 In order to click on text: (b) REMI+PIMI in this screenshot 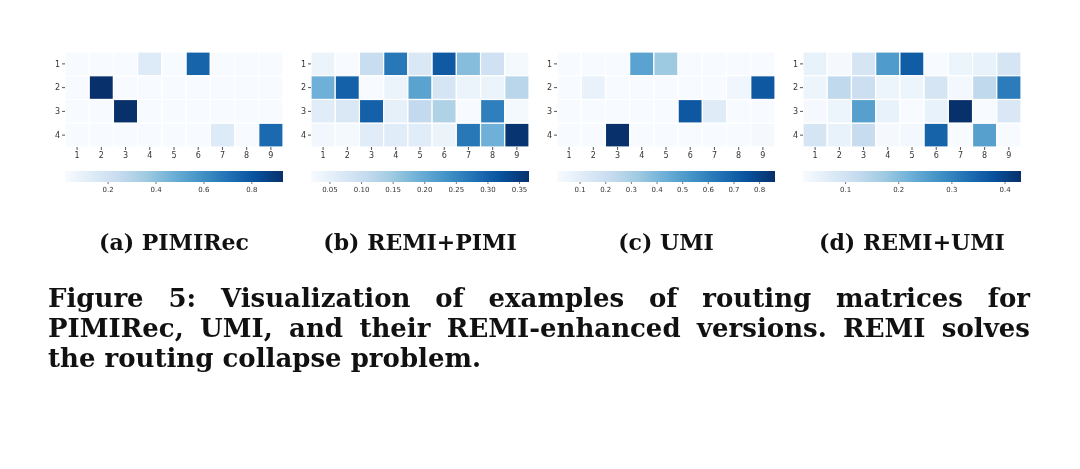, I will do `click(420, 242)`.